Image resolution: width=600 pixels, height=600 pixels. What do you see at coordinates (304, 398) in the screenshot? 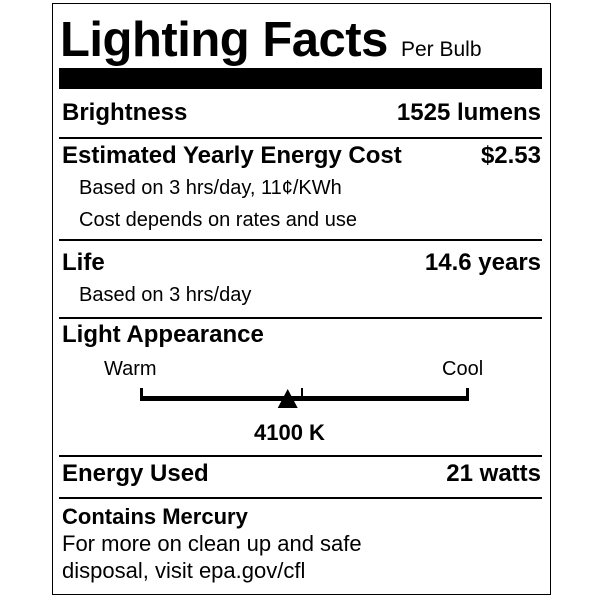
I see `color-temperature-scale` at bounding box center [304, 398].